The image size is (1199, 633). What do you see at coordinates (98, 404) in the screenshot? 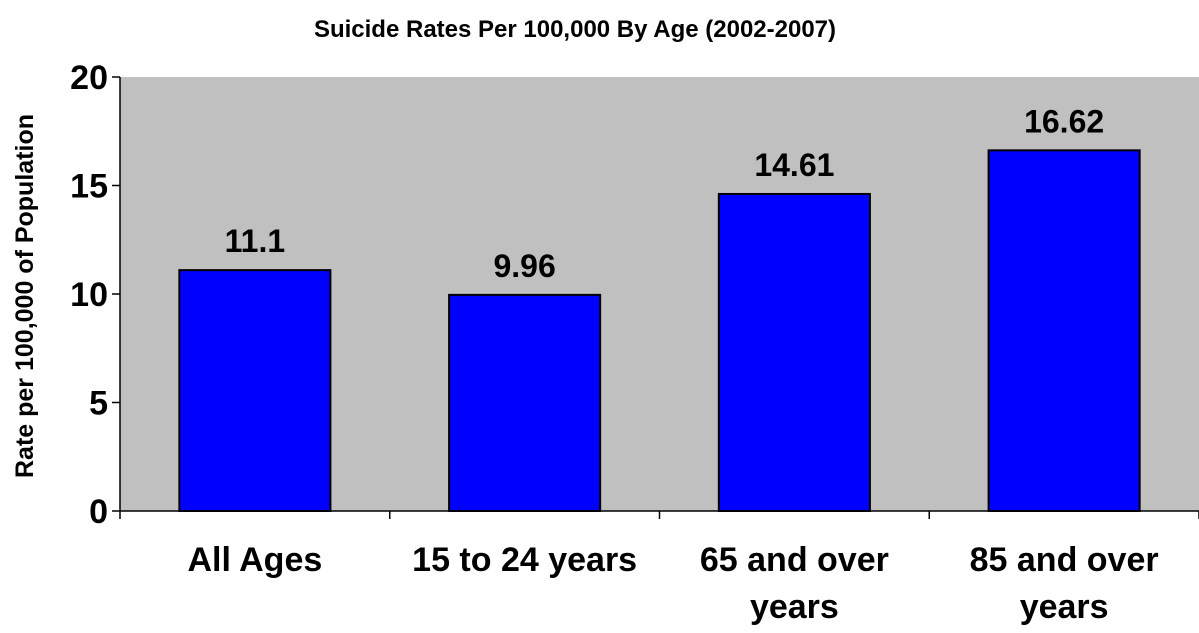
I see `y-tick-label-1: 5` at bounding box center [98, 404].